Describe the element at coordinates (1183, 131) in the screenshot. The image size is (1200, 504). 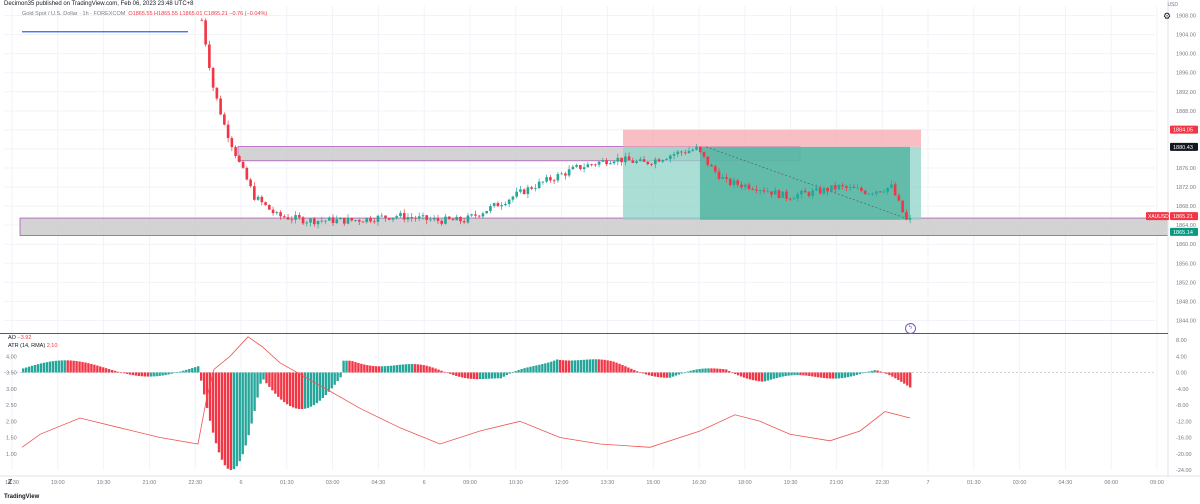
I see `price-label-stop: 1884.05` at that location.